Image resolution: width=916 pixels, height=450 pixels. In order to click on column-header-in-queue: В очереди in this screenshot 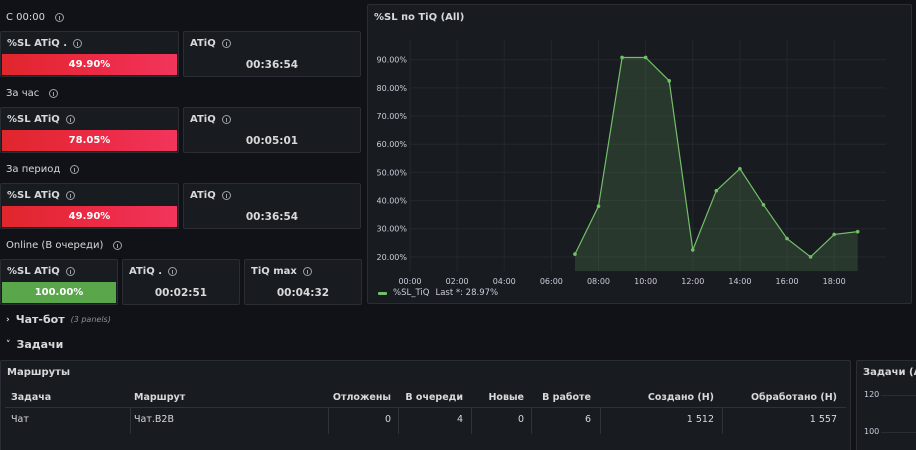, I will do `click(434, 397)`.